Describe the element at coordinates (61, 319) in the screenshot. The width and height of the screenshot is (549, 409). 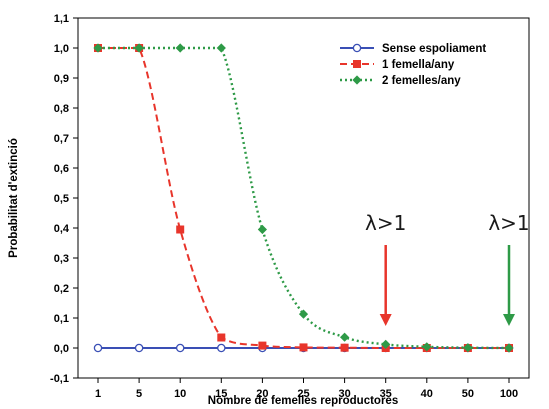
I see `y-tick-label: 0,1` at that location.